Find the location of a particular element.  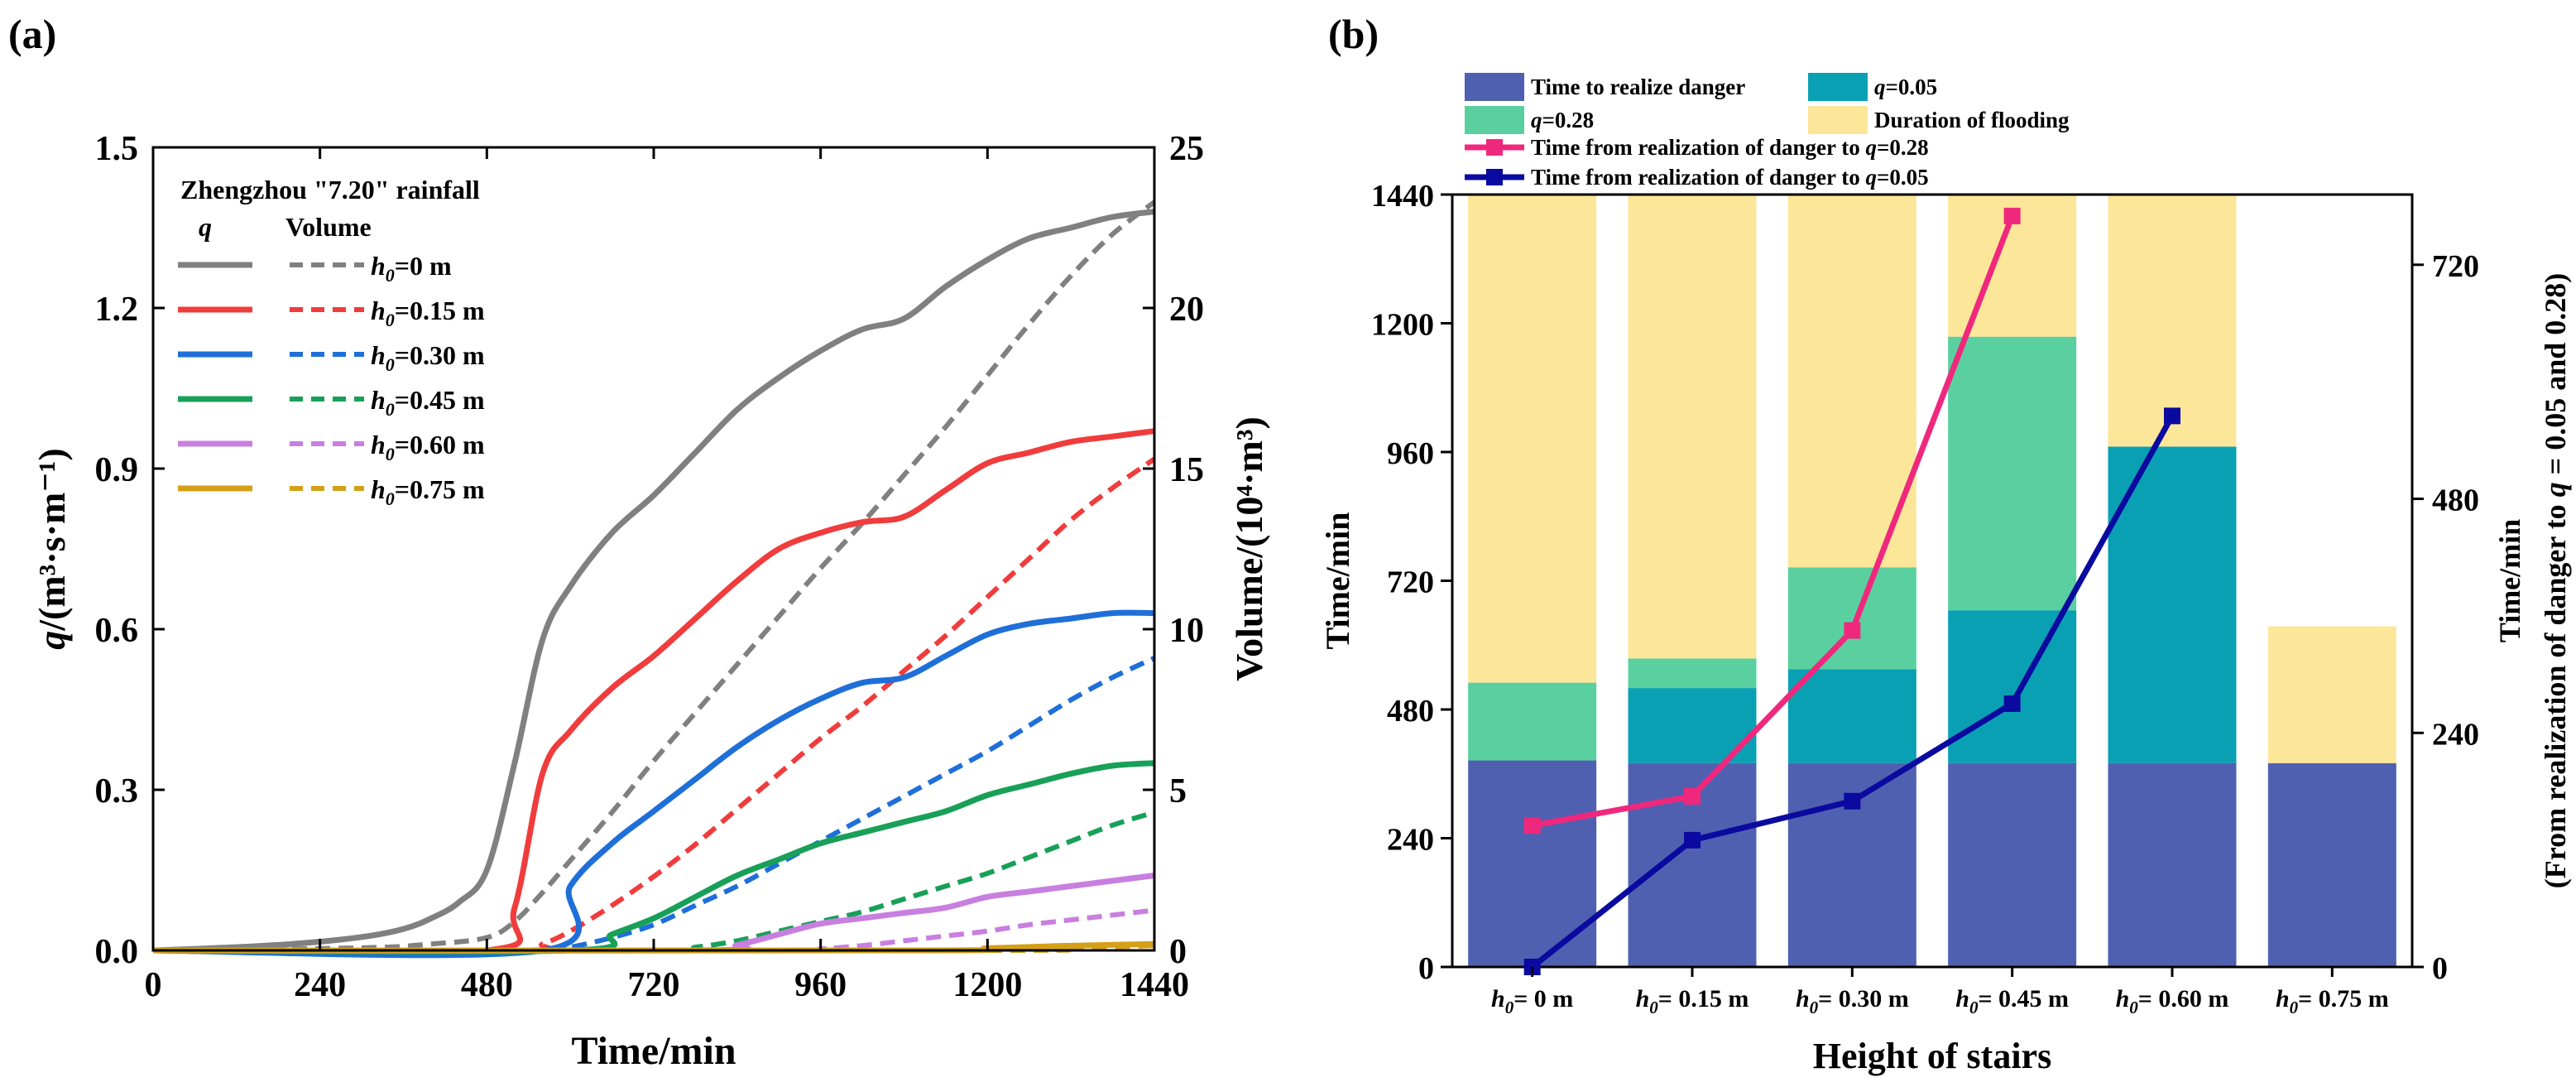

x-axis-label: Time/min is located at coordinates (654, 1051).